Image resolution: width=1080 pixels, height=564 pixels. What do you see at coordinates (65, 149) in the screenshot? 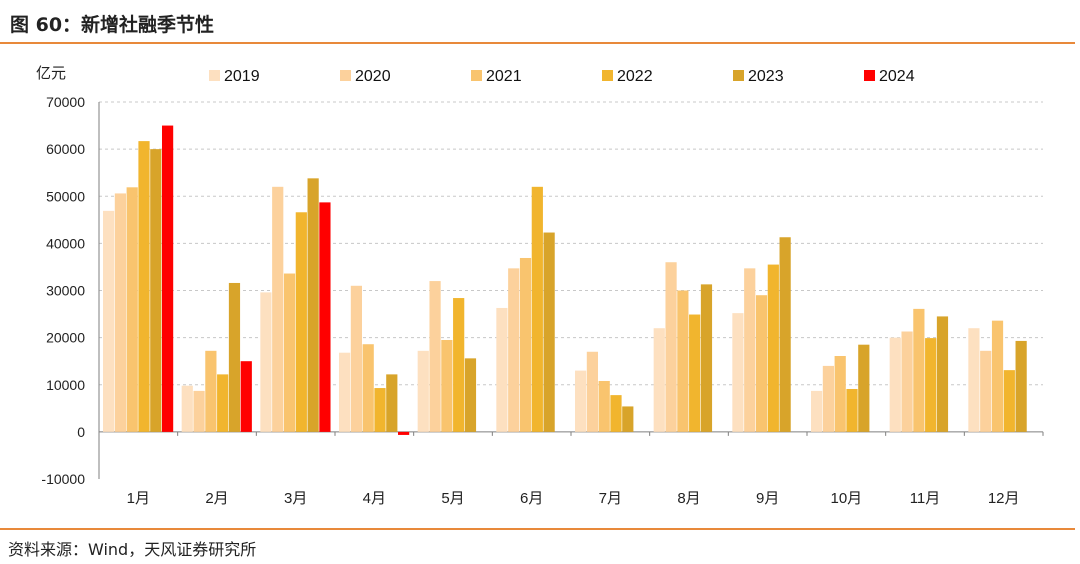
I see `y-tick-label: 60000` at bounding box center [65, 149].